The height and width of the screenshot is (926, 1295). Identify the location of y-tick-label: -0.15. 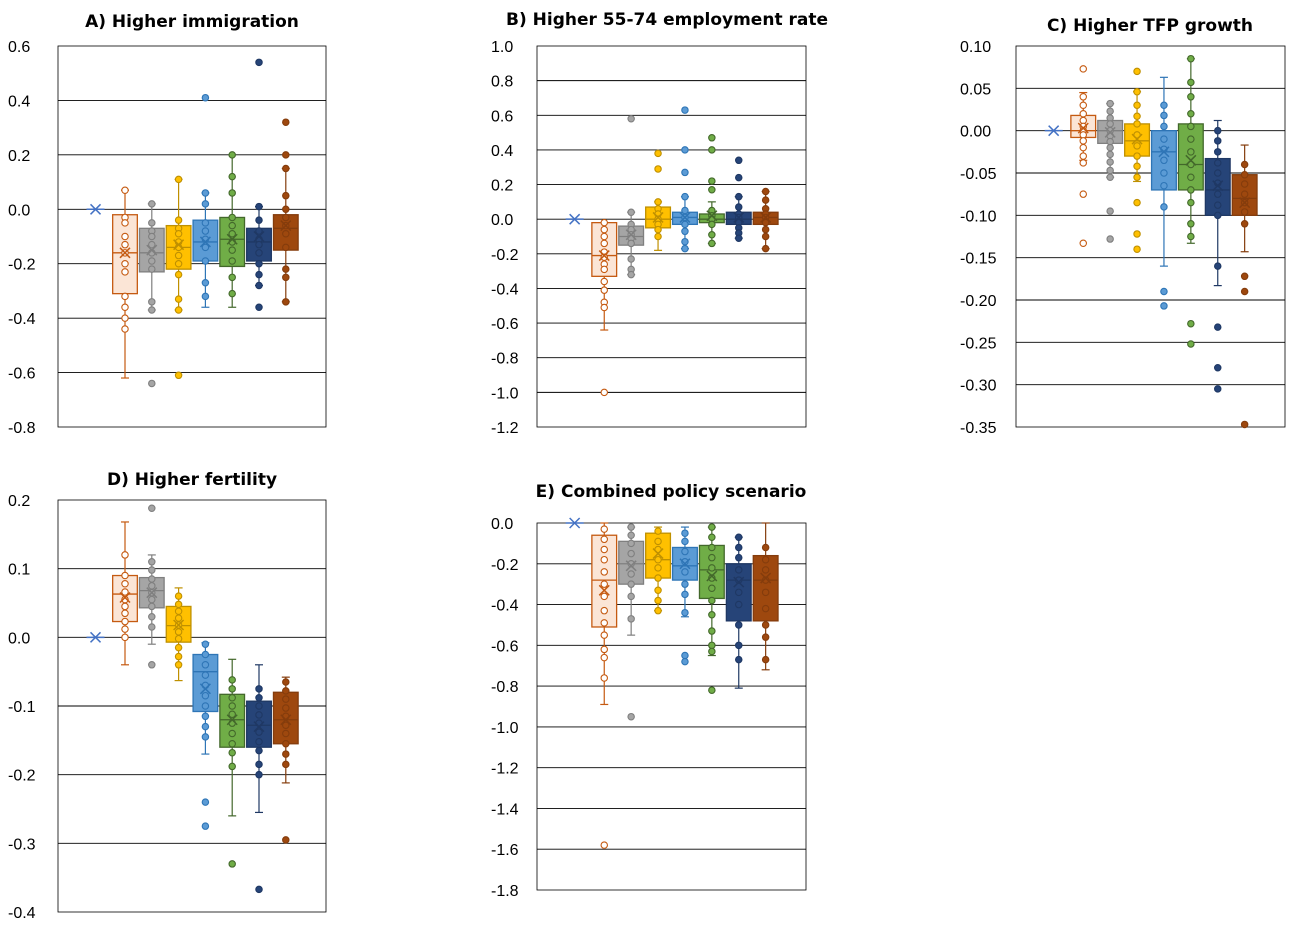
(978, 259).